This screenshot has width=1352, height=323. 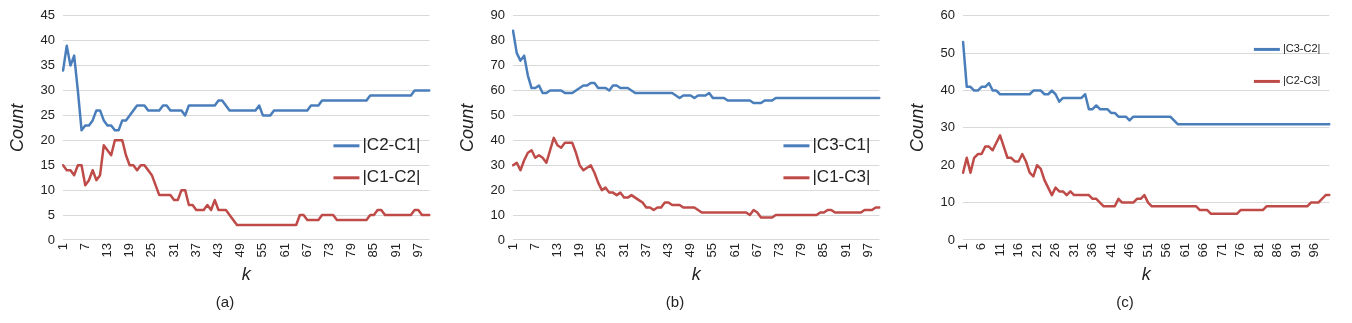 What do you see at coordinates (47, 164) in the screenshot?
I see `y-tick-label: 15` at bounding box center [47, 164].